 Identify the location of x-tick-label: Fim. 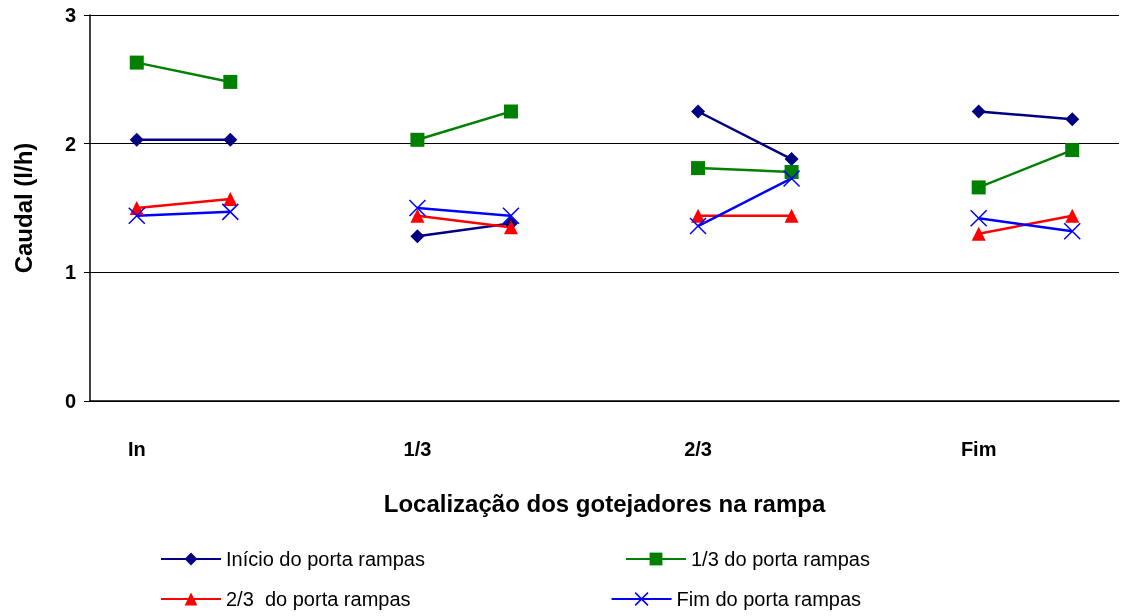
(978, 449).